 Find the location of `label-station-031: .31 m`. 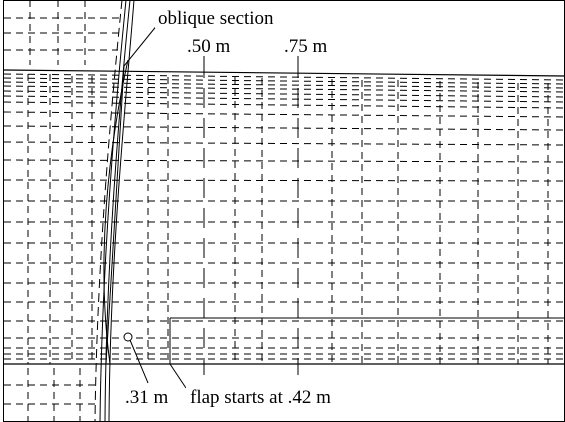

label-station-031: .31 m is located at coordinates (147, 397).